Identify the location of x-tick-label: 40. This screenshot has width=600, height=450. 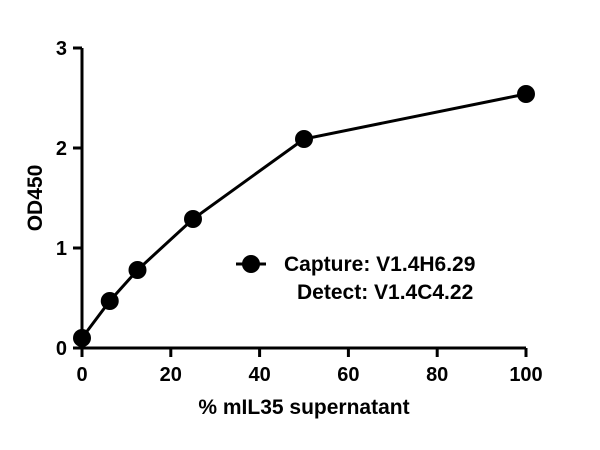
(259, 375).